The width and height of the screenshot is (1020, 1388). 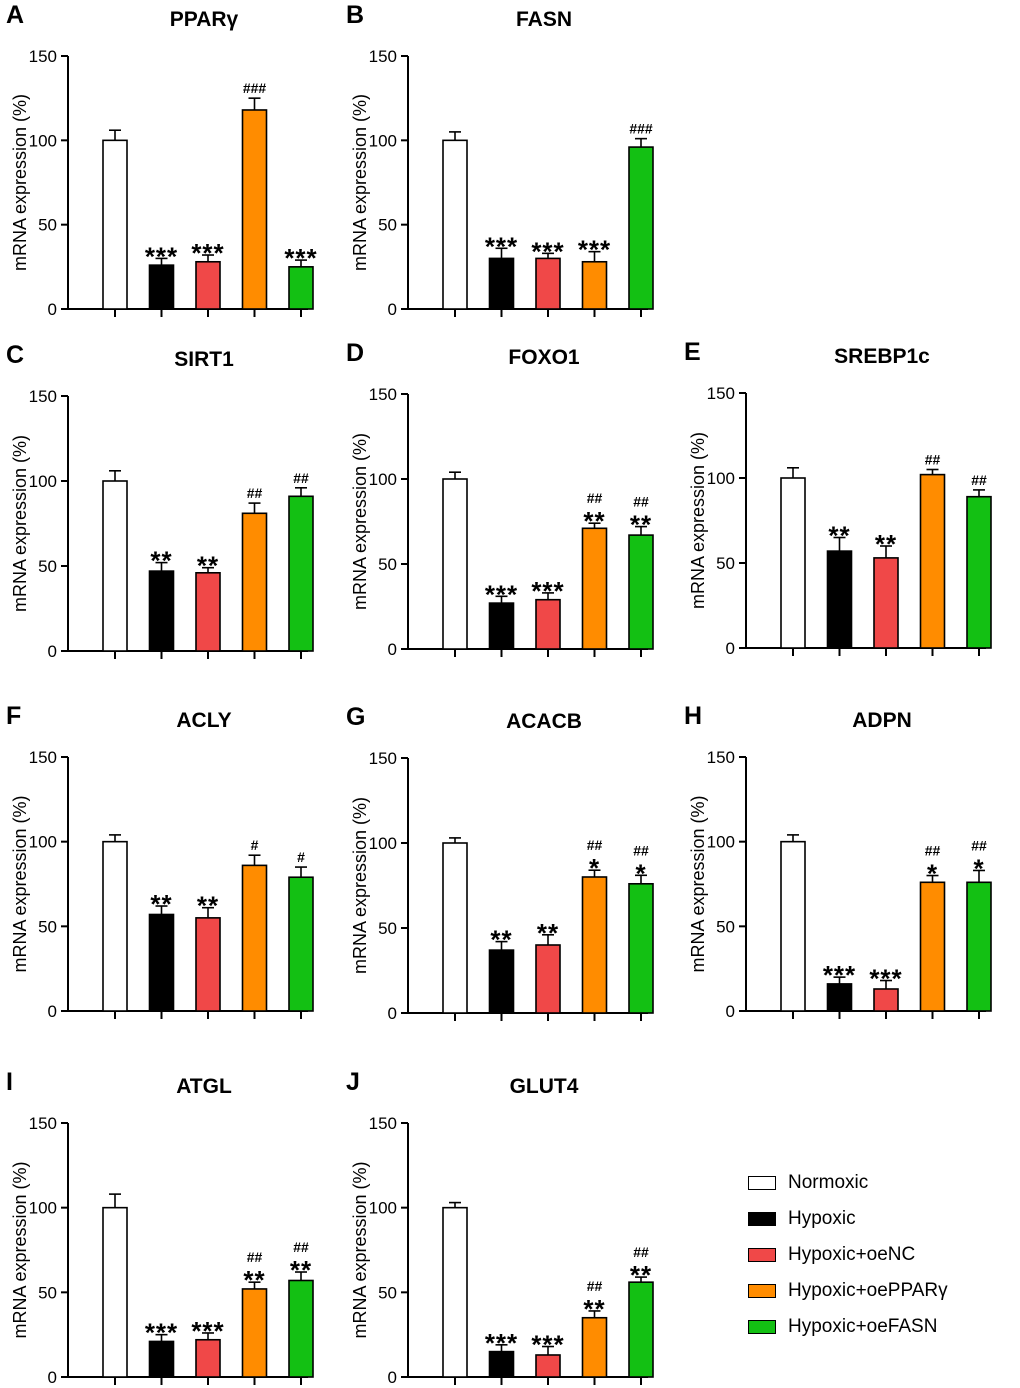 What do you see at coordinates (878, 1183) in the screenshot?
I see `legend-item: Normoxic` at bounding box center [878, 1183].